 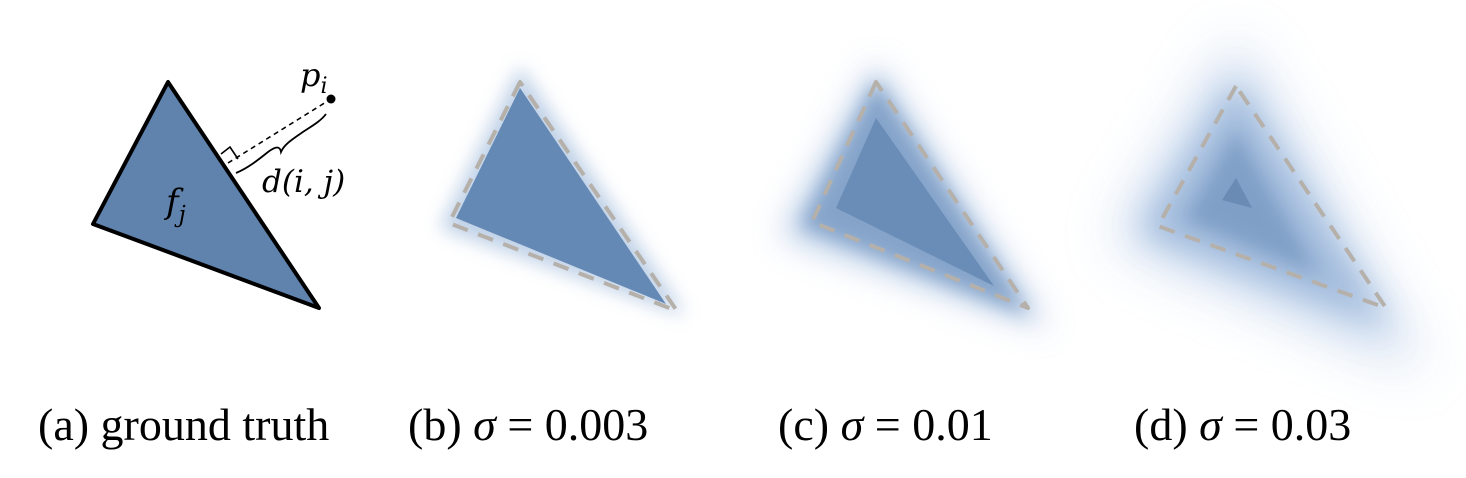 What do you see at coordinates (809, 424) in the screenshot?
I see `caption-c-prefix: (c)` at bounding box center [809, 424].